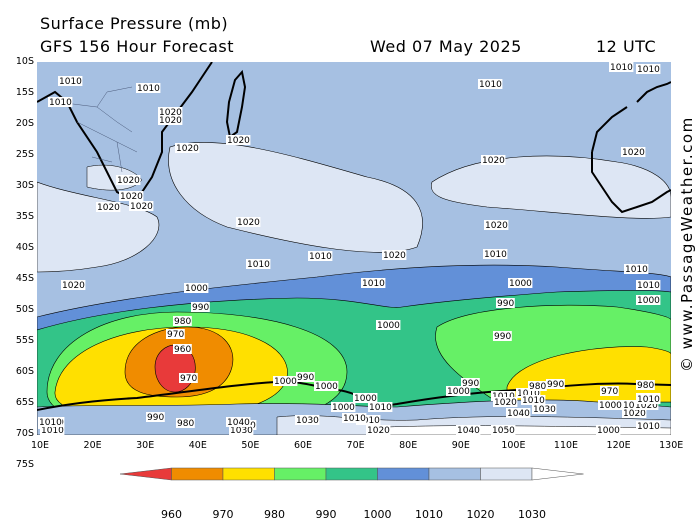 Image resolution: width=700 pixels, height=525 pixels. I want to click on legend-bar, so click(351, 474).